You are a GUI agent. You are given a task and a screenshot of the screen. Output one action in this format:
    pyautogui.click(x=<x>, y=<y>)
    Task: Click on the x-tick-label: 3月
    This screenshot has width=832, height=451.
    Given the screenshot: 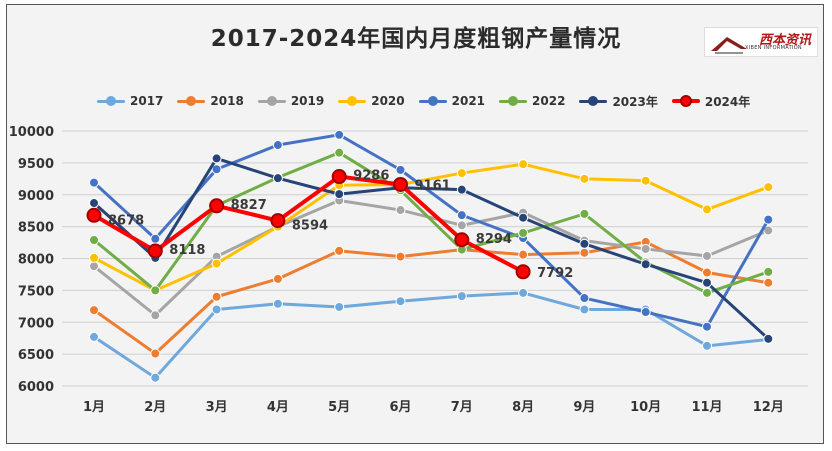 What is the action you would take?
    pyautogui.click(x=217, y=407)
    